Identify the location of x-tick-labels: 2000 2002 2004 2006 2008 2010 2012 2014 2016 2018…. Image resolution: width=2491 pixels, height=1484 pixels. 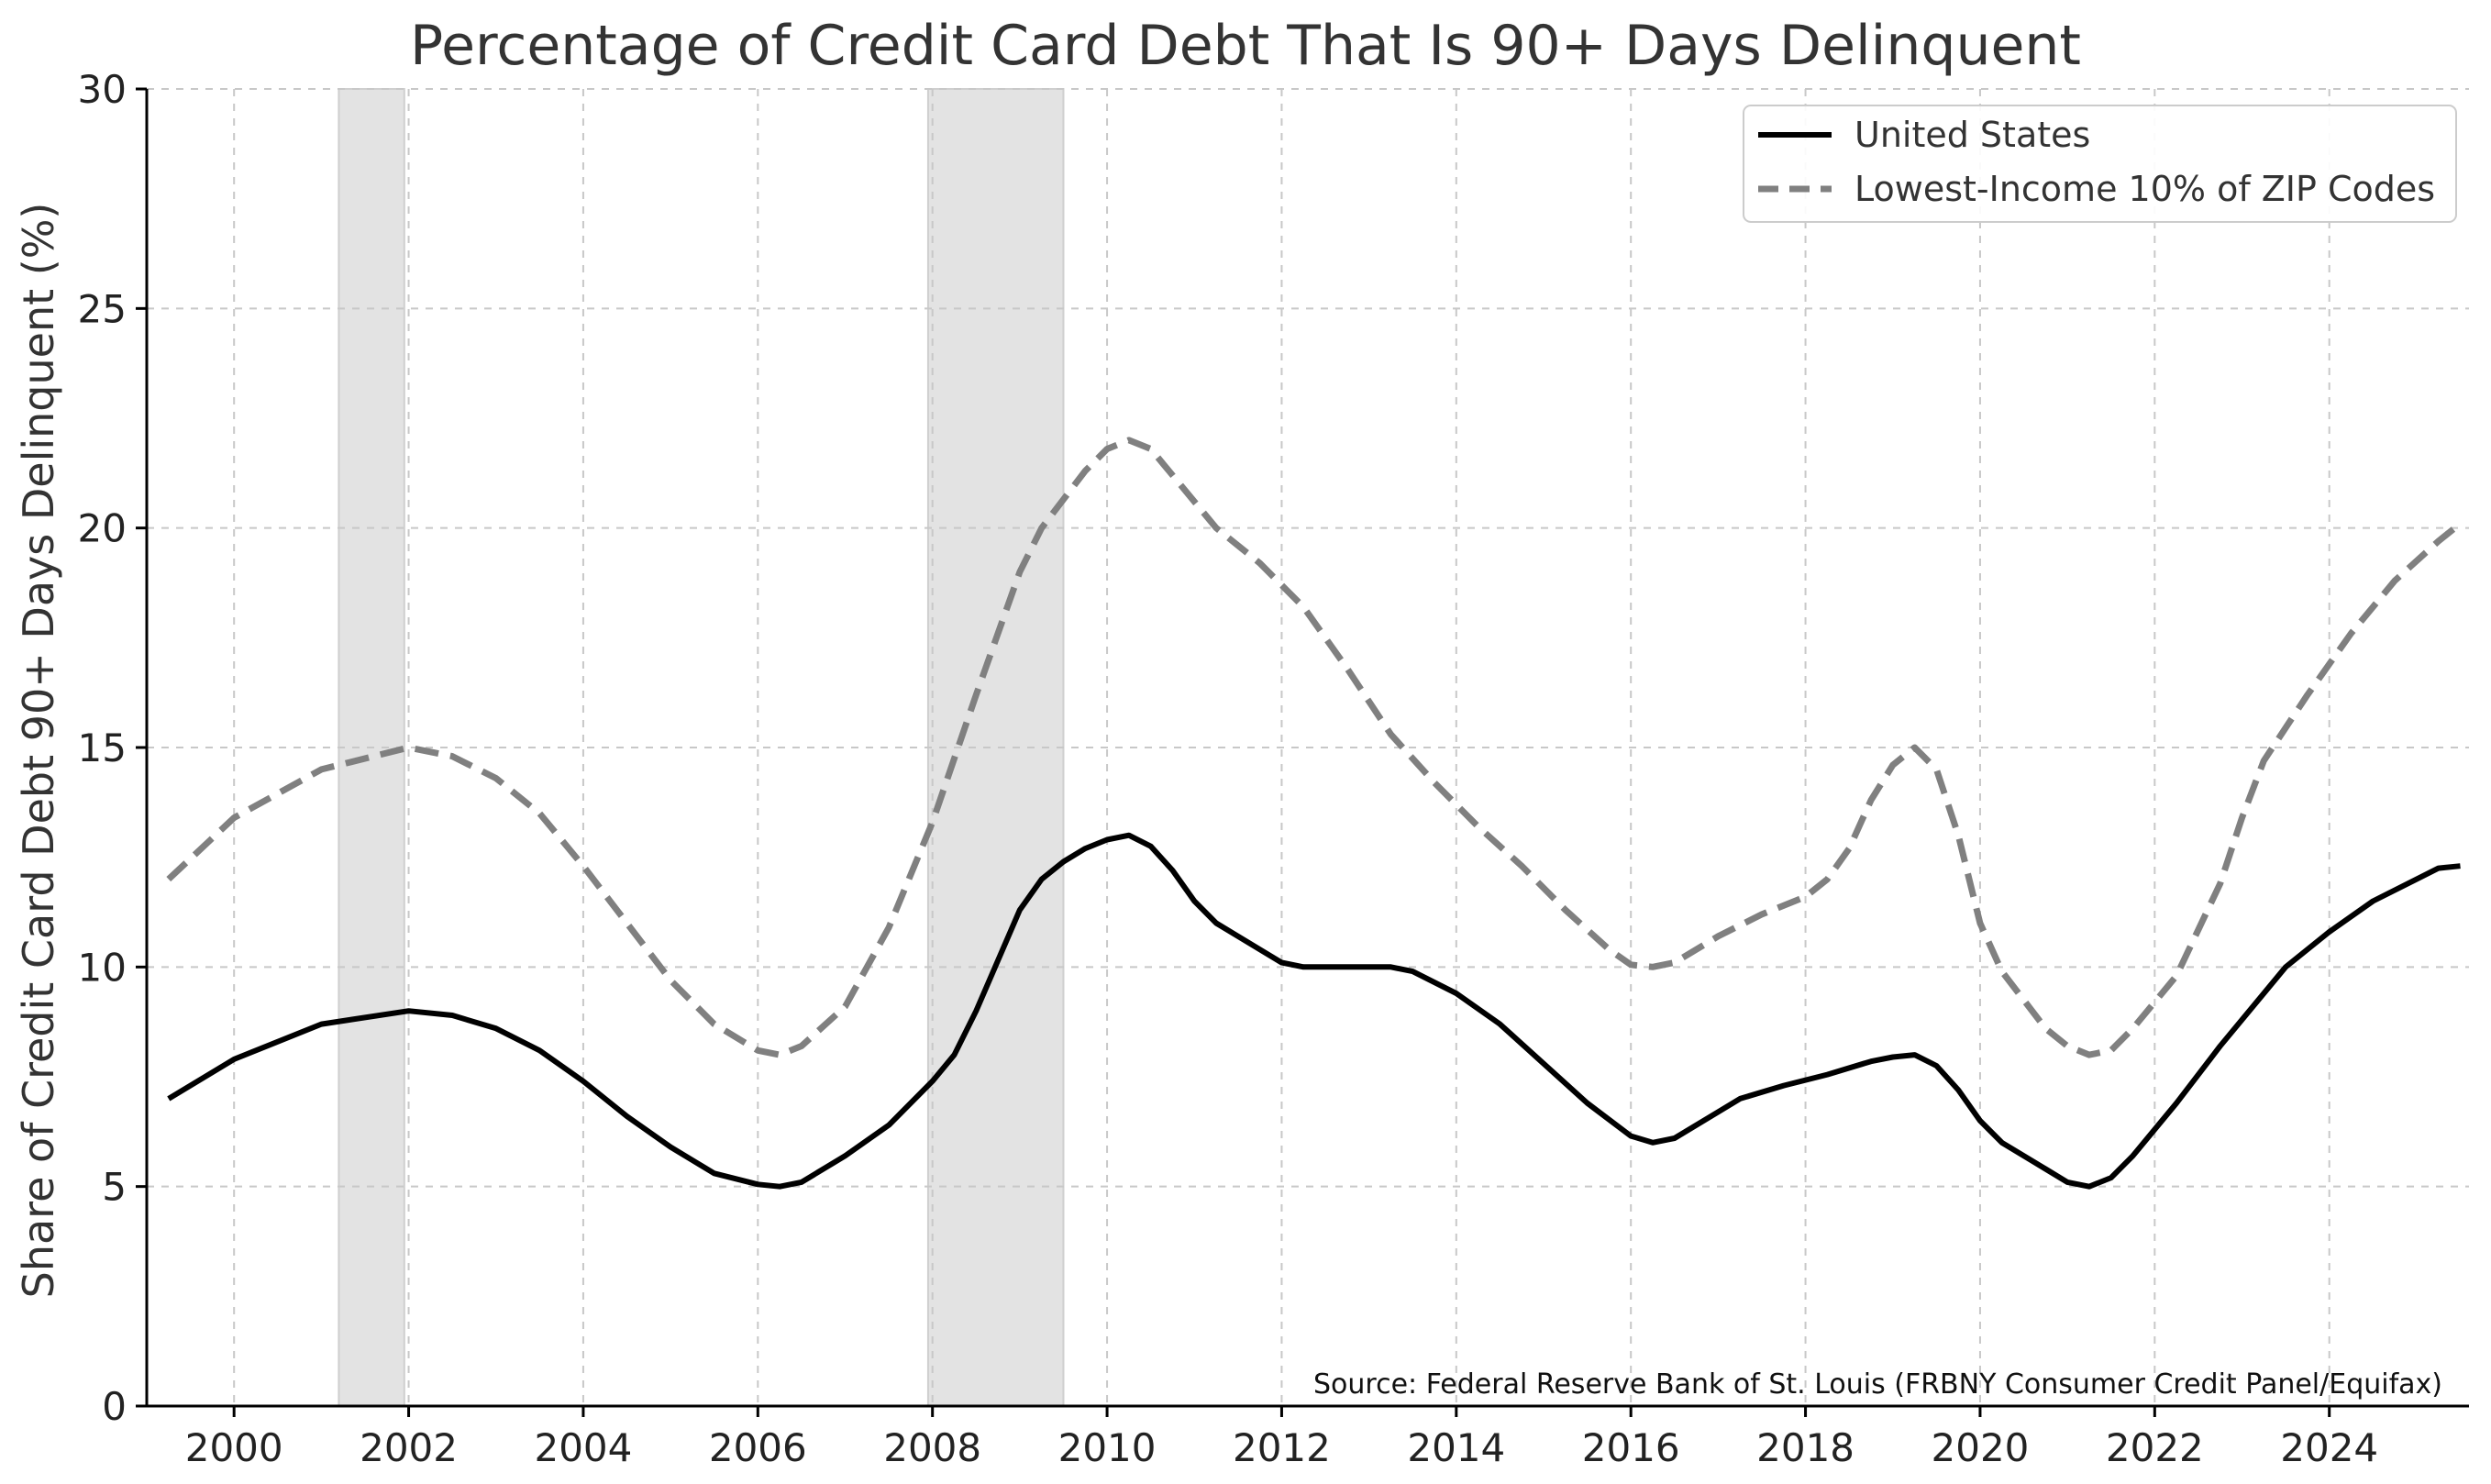
(1281, 1438).